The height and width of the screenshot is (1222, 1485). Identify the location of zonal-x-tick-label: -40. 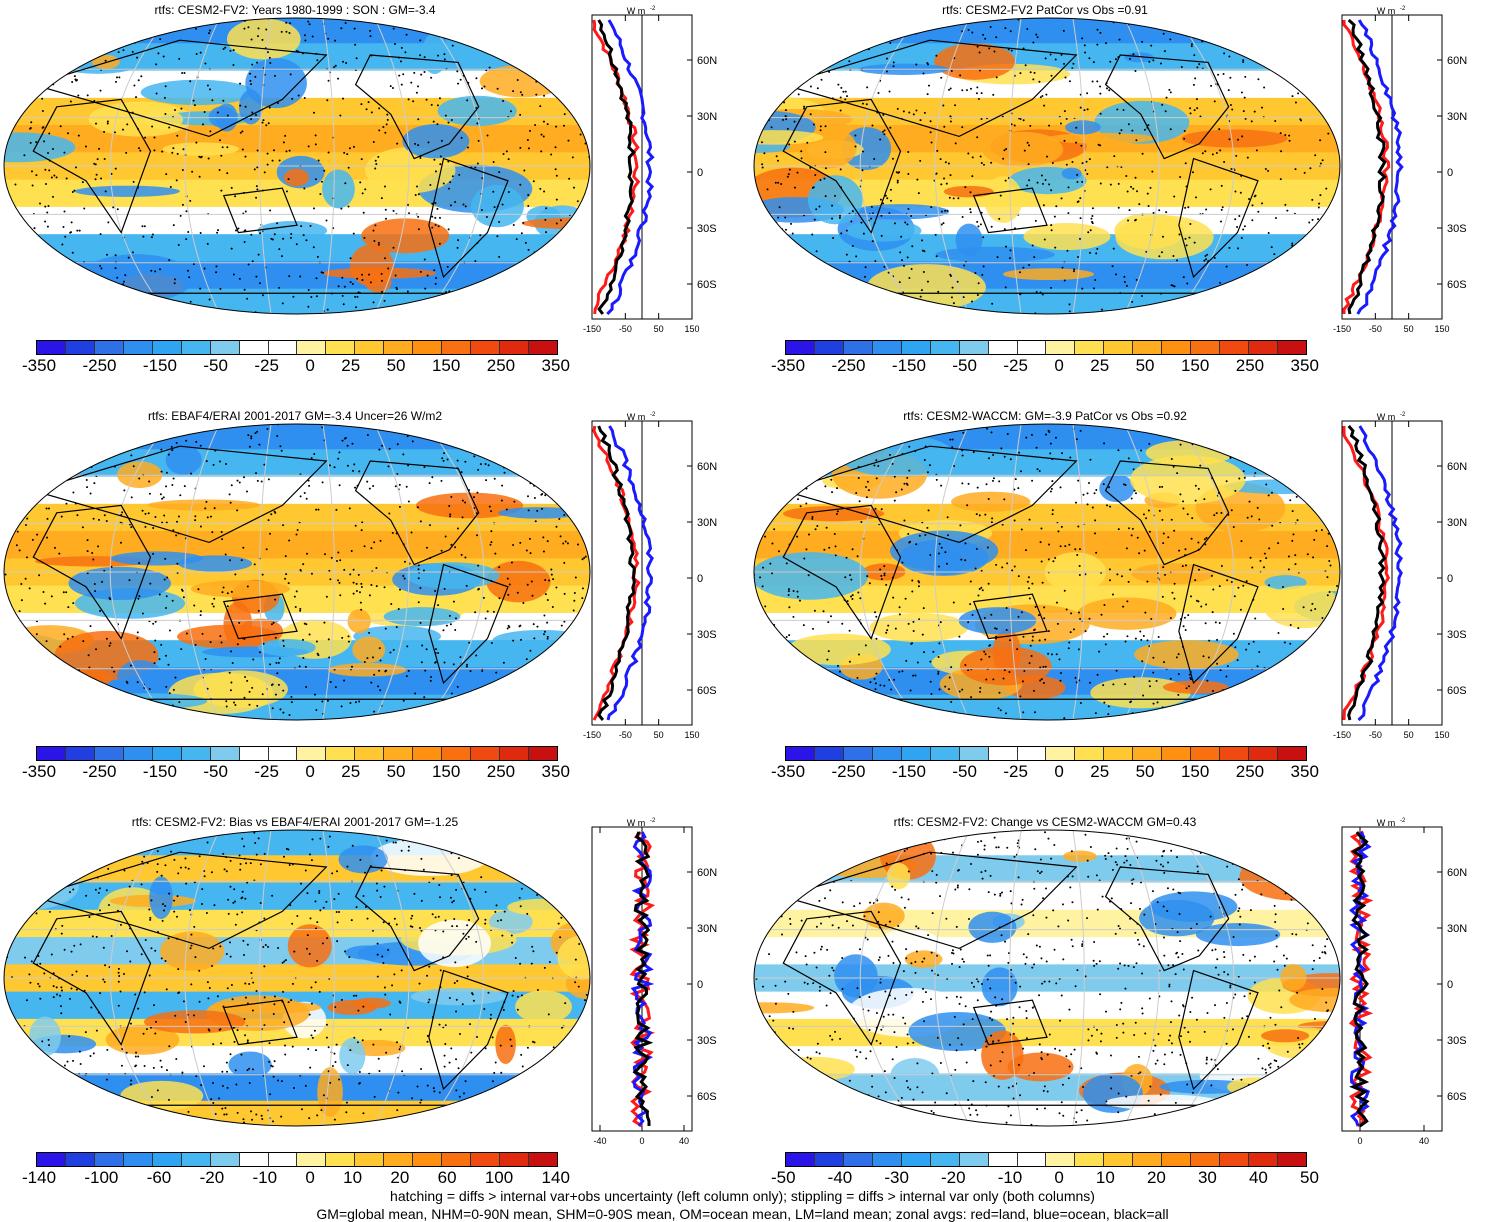
(599, 1141).